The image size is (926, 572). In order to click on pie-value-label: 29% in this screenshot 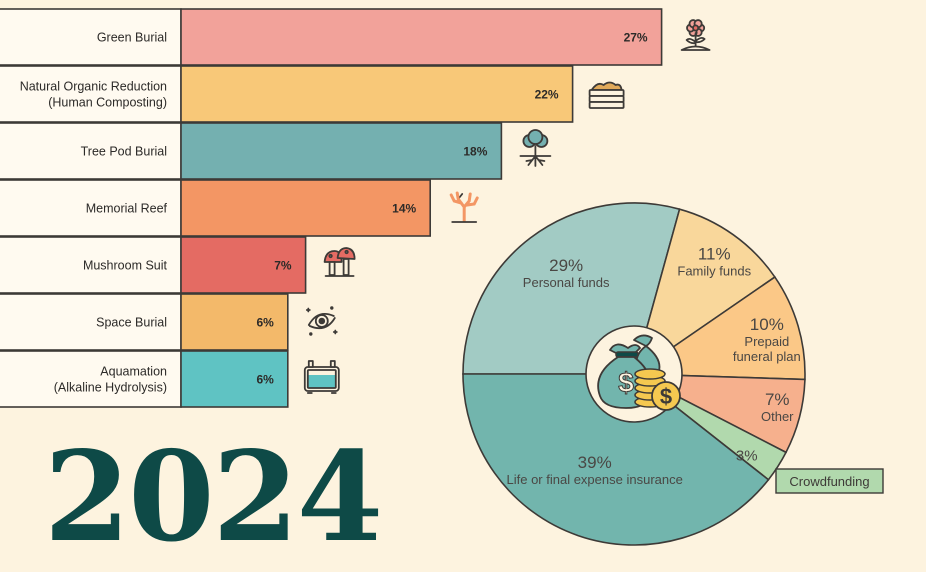, I will do `click(566, 265)`.